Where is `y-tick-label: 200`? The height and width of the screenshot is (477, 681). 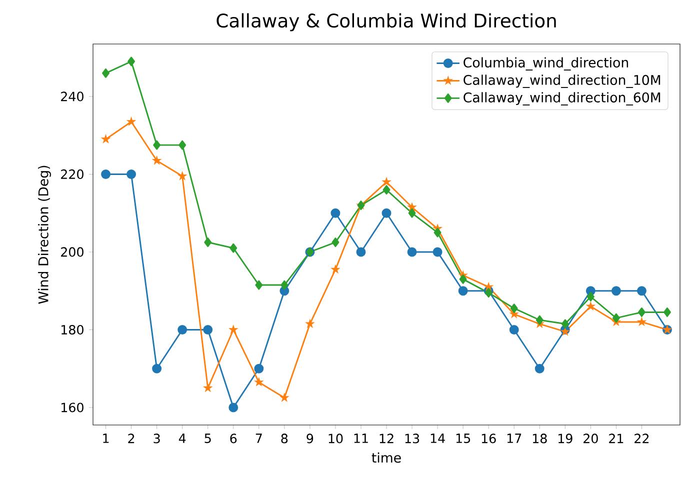
y-tick-label: 200 is located at coordinates (72, 252).